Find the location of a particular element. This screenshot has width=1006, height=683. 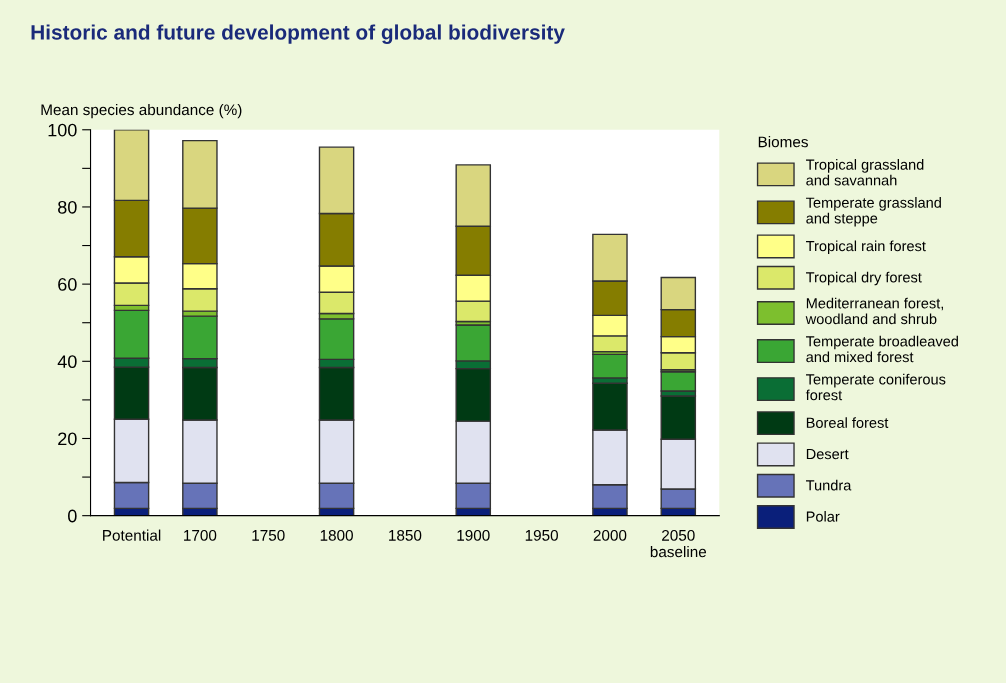

chart-title: Historic and future development of global biodiversity is located at coordinates (298, 34).